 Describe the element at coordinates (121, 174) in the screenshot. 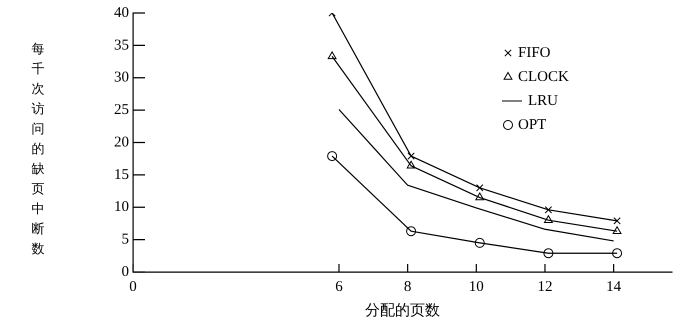

I see `y-tick-label: 15` at that location.